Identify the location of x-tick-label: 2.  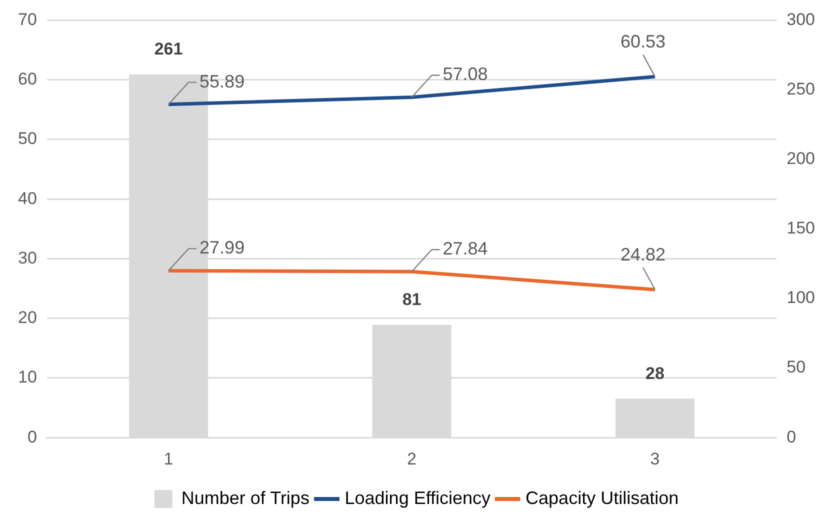
(412, 458).